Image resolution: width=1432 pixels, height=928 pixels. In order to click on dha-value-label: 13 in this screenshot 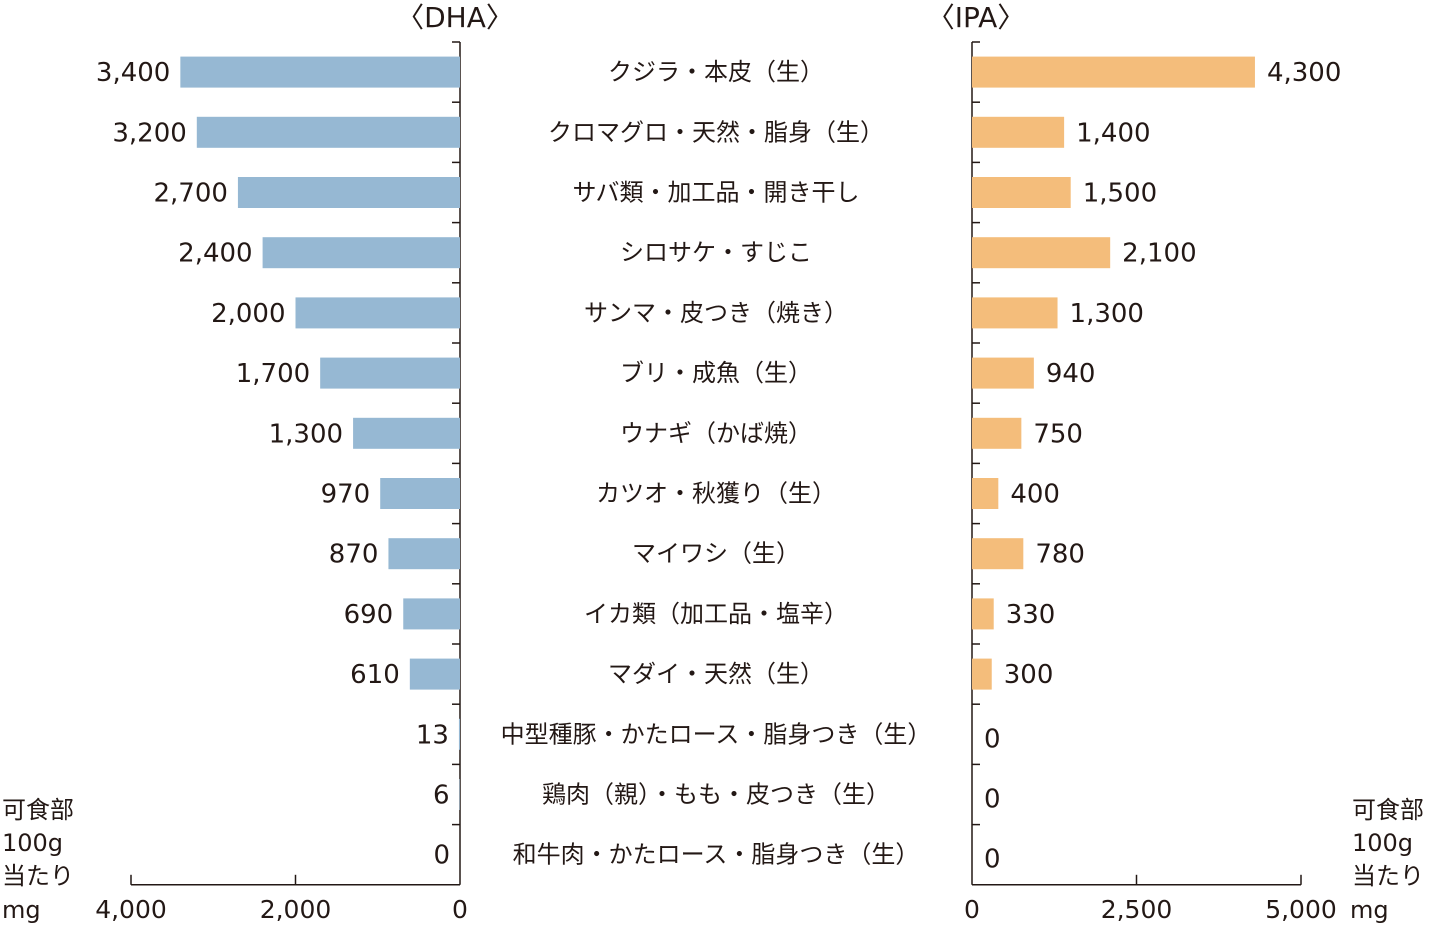, I will do `click(432, 735)`.